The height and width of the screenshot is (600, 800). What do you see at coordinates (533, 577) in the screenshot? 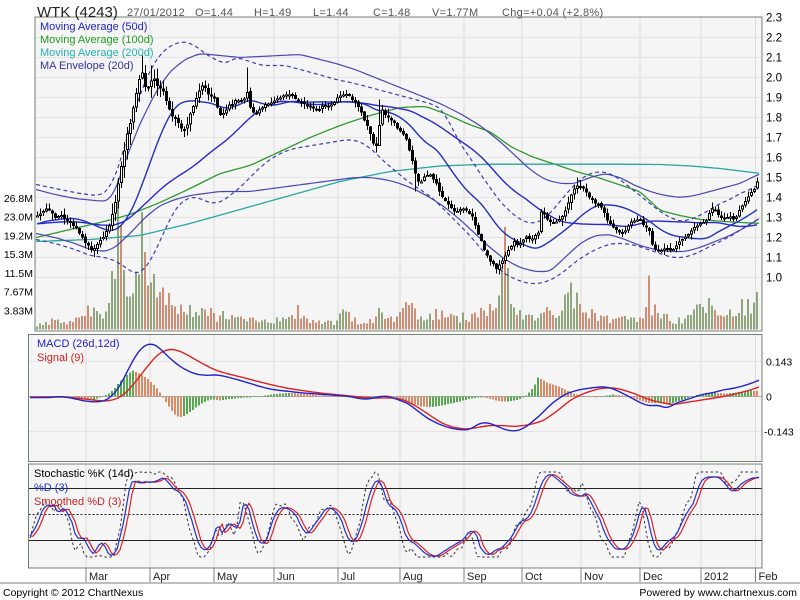
I see `svg-text: Oct` at bounding box center [533, 577].